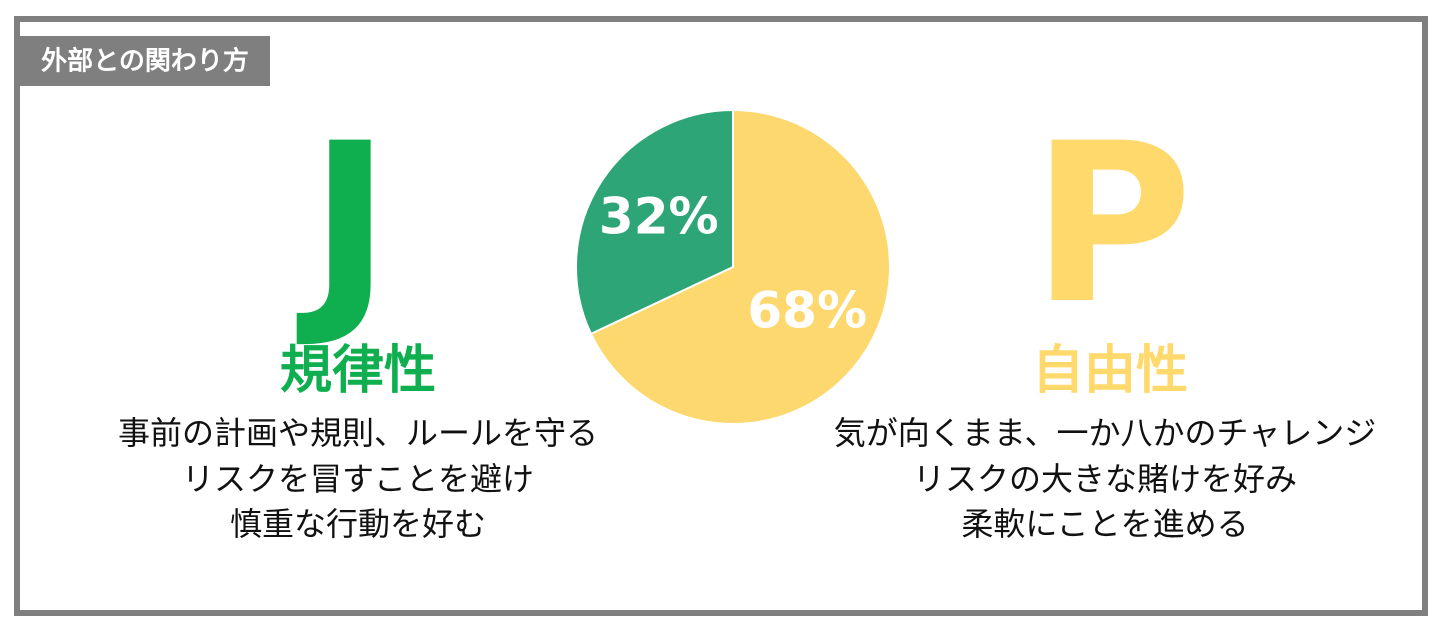 The height and width of the screenshot is (638, 1440). What do you see at coordinates (358, 479) in the screenshot?
I see `left-line: リスクを冒すことを避け` at bounding box center [358, 479].